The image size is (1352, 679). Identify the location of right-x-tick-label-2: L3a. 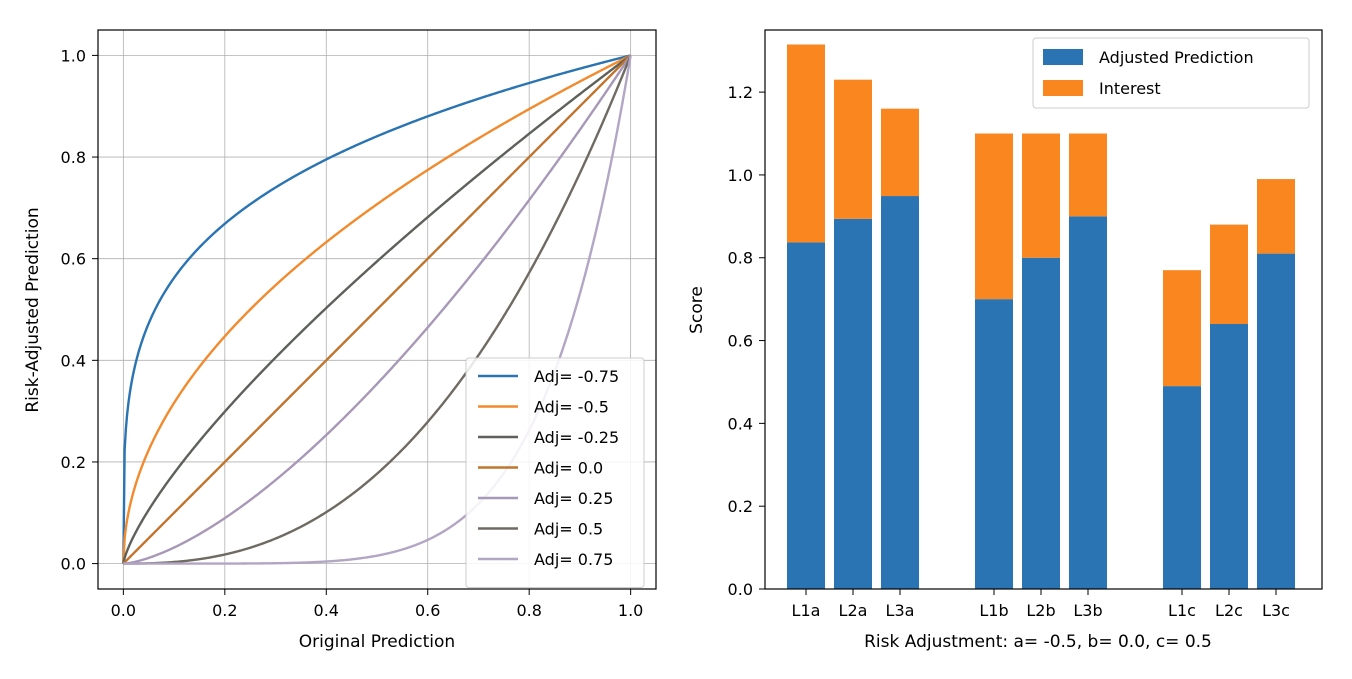
(900, 610).